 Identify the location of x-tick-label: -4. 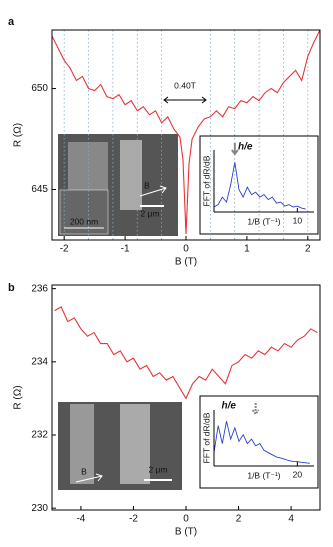
(80, 519).